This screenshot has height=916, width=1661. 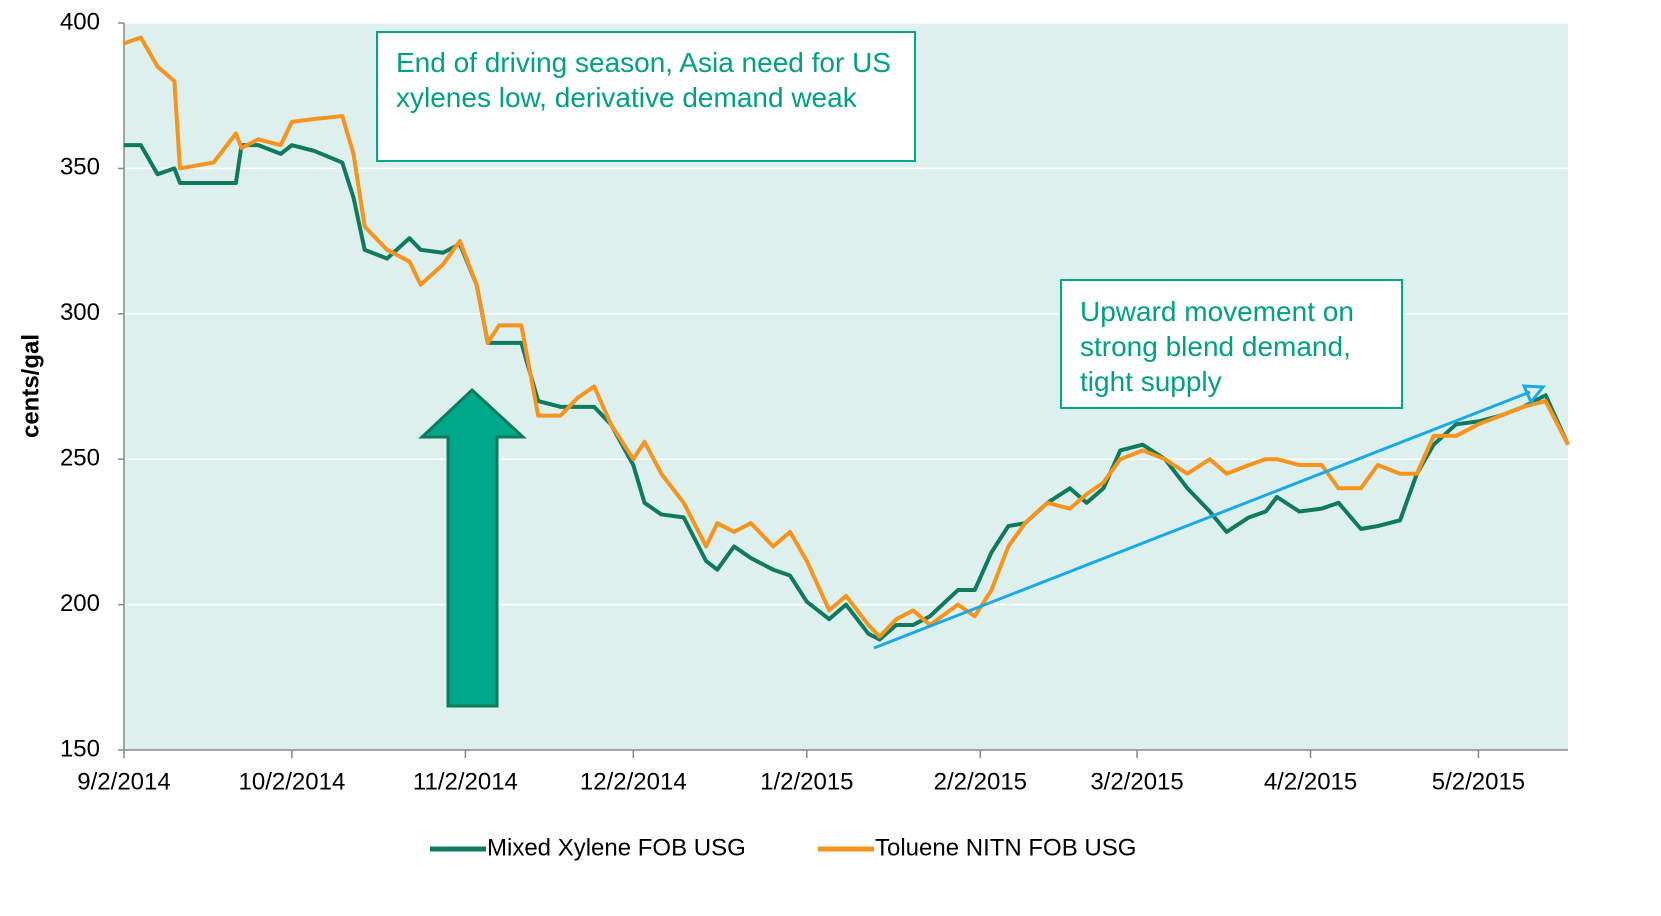 I want to click on legend-label: Toluene NITN FOB USG, so click(x=1005, y=847).